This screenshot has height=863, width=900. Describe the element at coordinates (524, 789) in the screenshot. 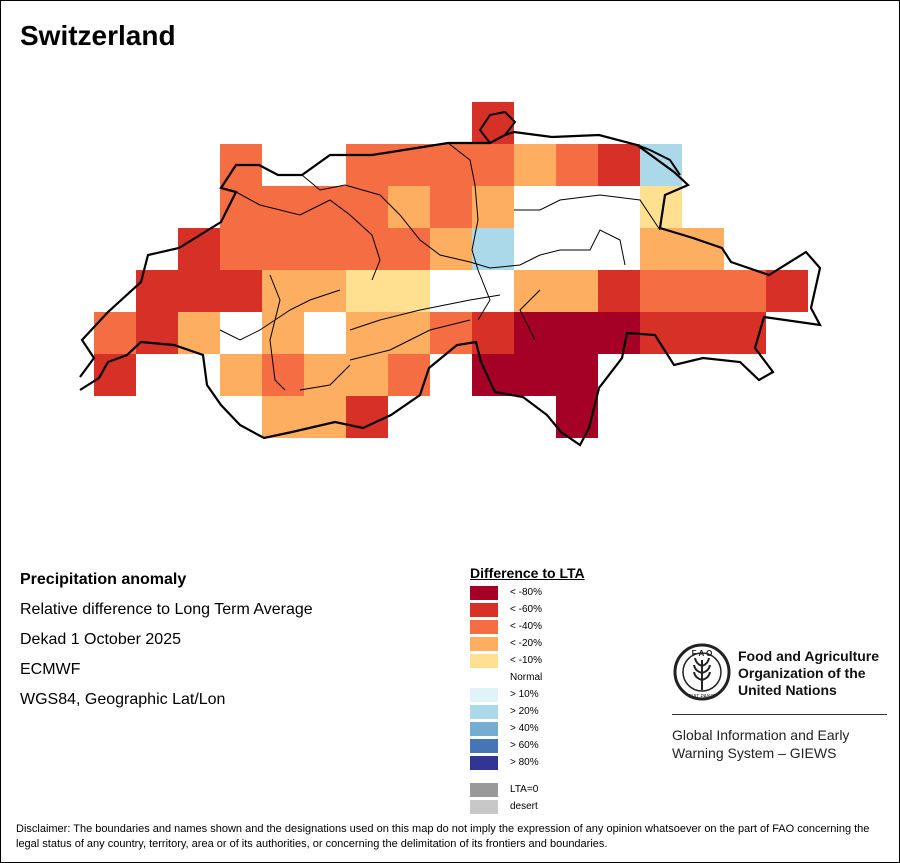

I see `legend-label: LTA=0` at that location.